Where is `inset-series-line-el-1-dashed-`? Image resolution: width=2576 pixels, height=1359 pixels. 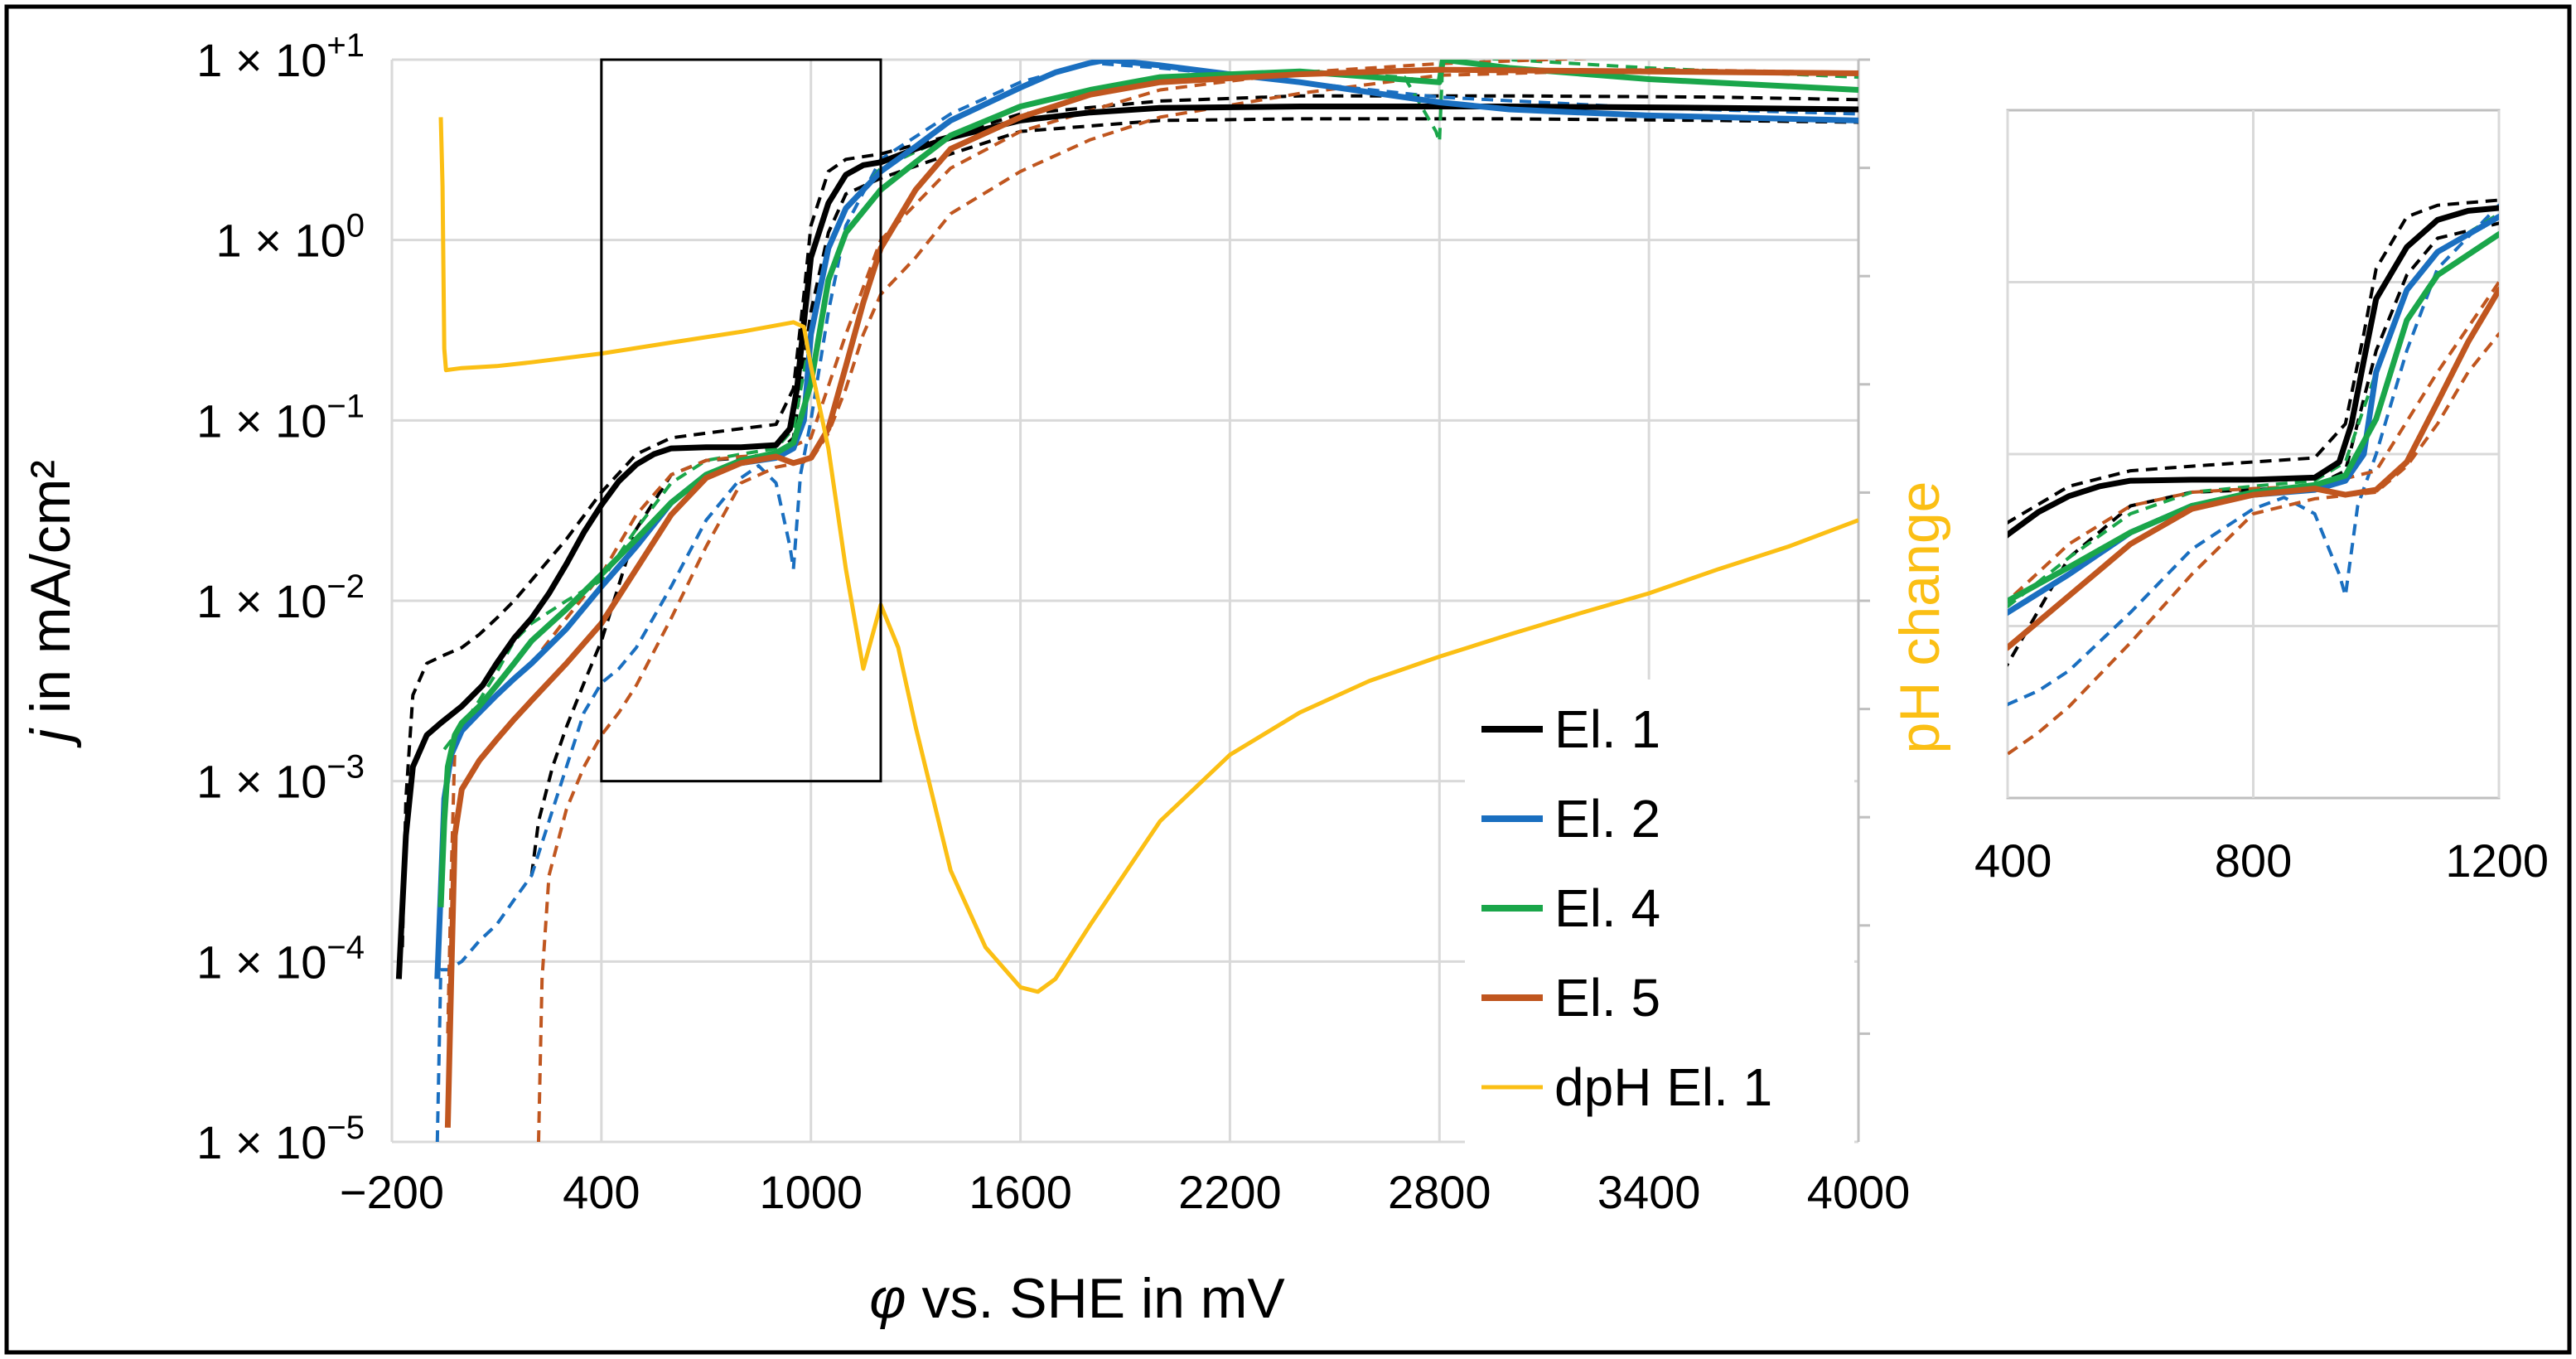
inset-series-line-el-1-dashed- is located at coordinates (2253, 361).